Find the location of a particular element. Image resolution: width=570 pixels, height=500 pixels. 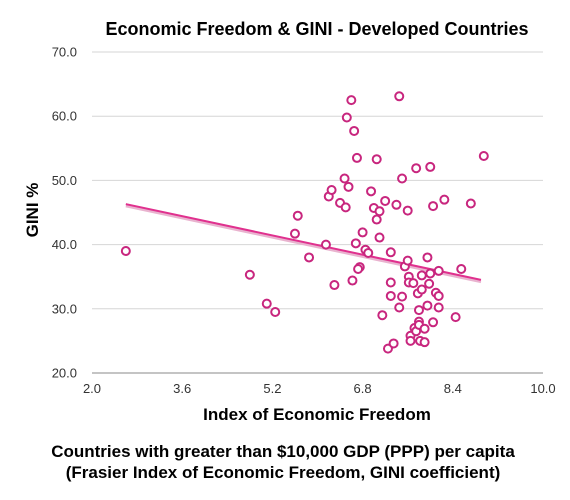

trendline-shadow is located at coordinates (303, 244).